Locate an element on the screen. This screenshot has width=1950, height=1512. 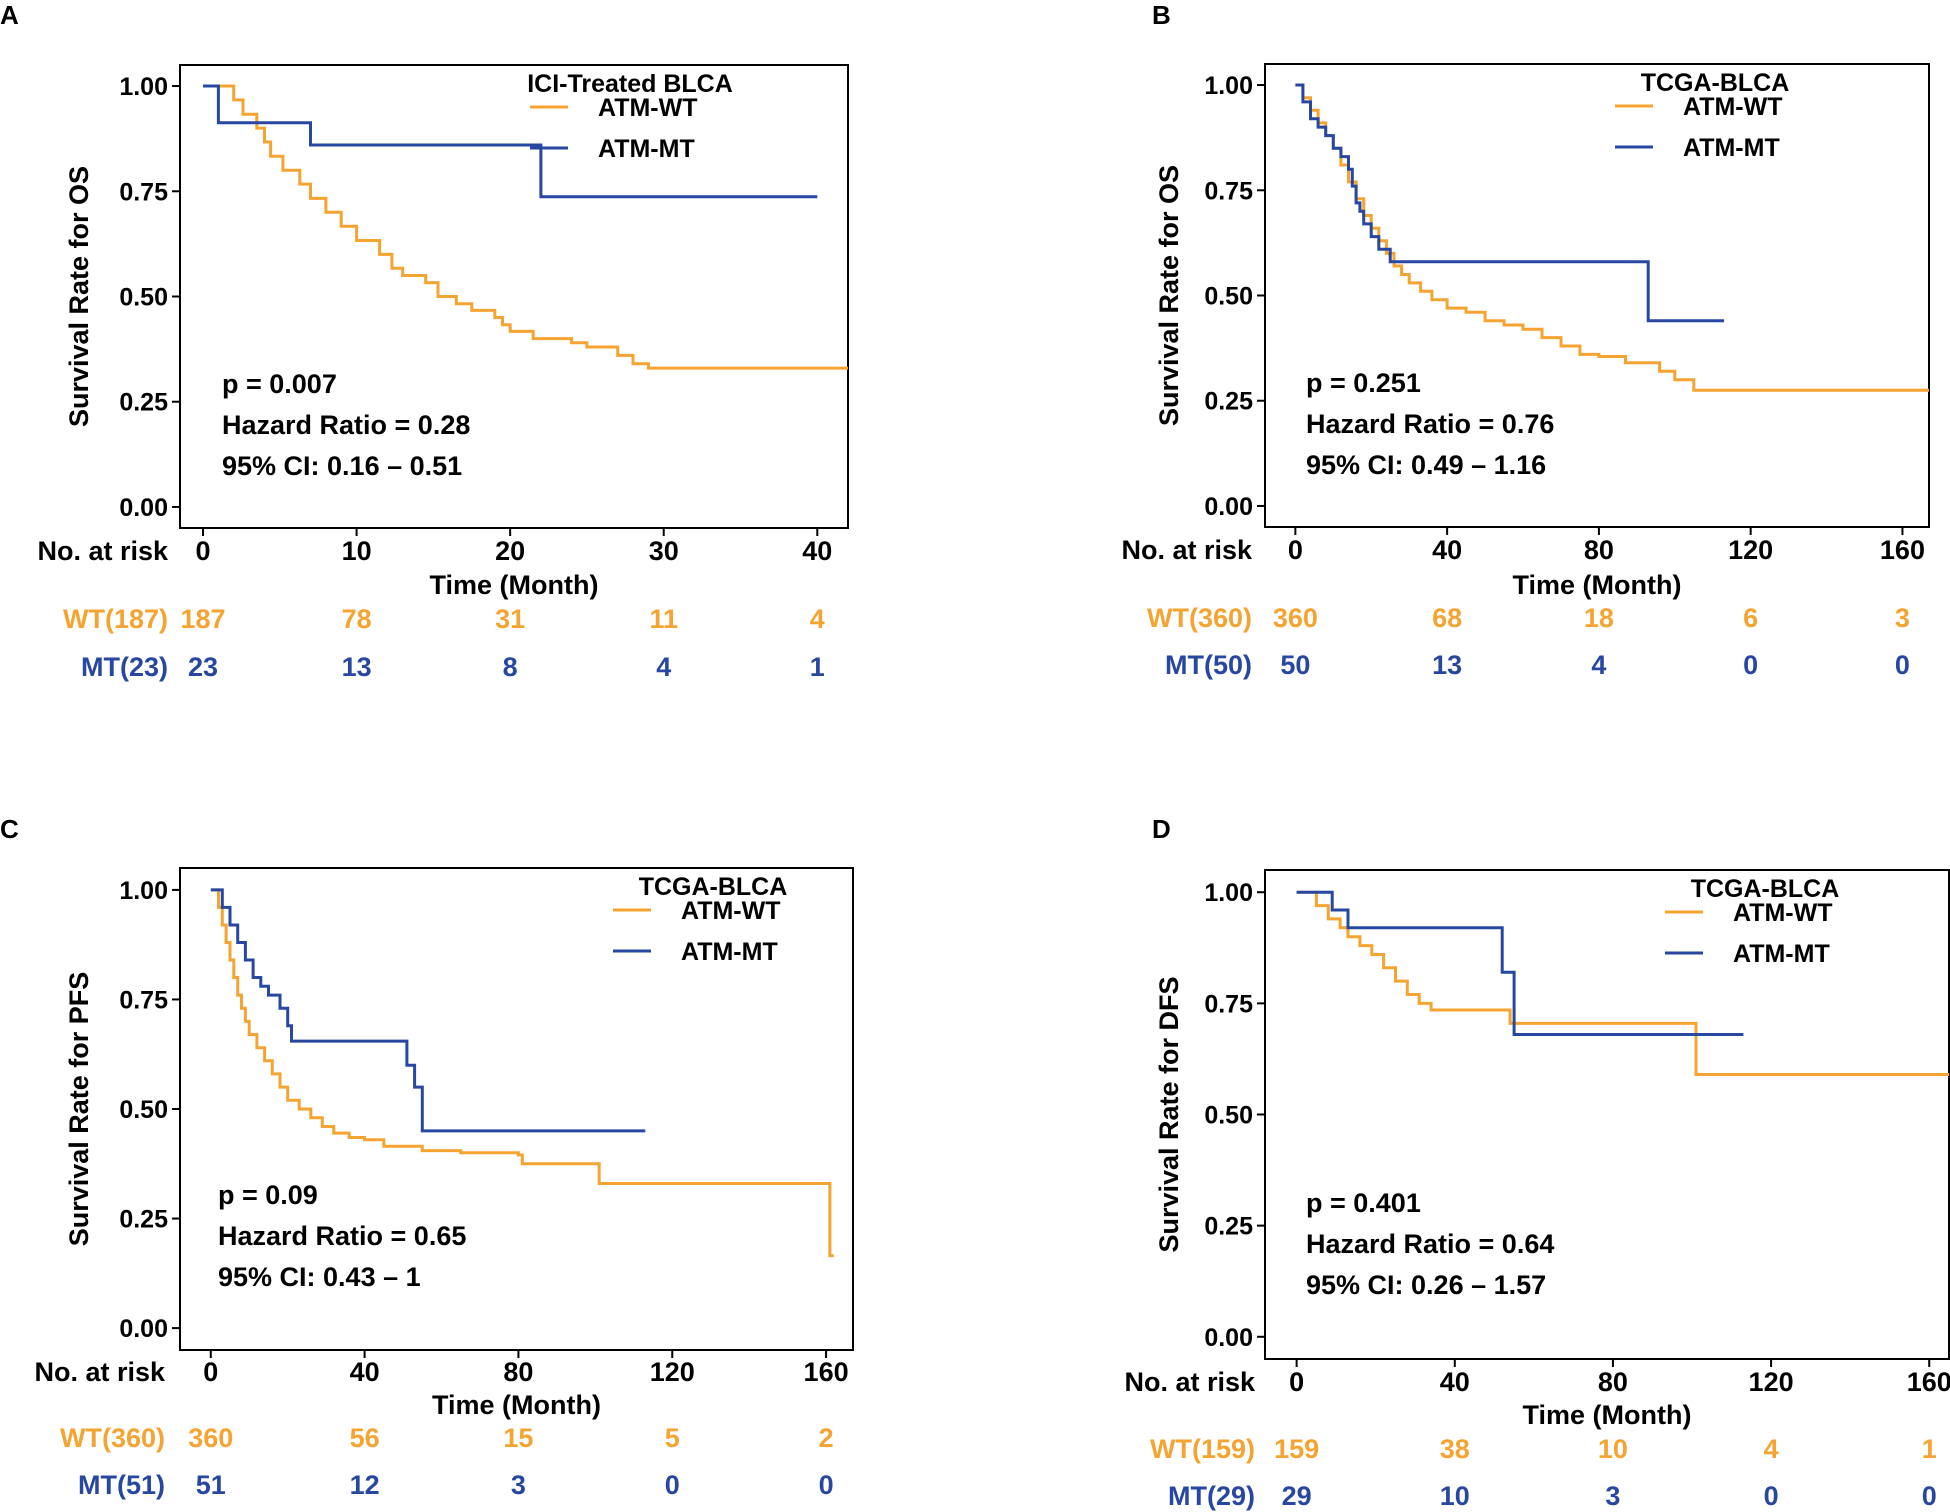
risk-row-label: WT(159) is located at coordinates (1202, 1449).